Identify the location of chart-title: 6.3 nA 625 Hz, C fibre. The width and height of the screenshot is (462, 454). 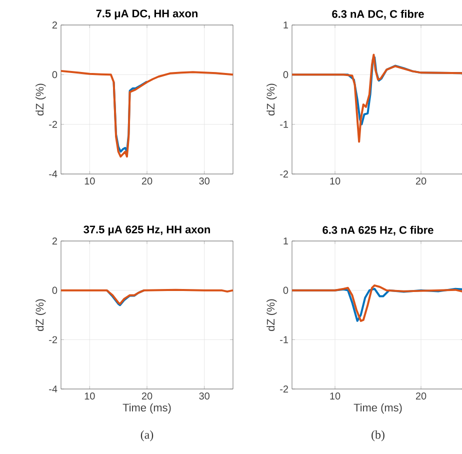
(378, 231).